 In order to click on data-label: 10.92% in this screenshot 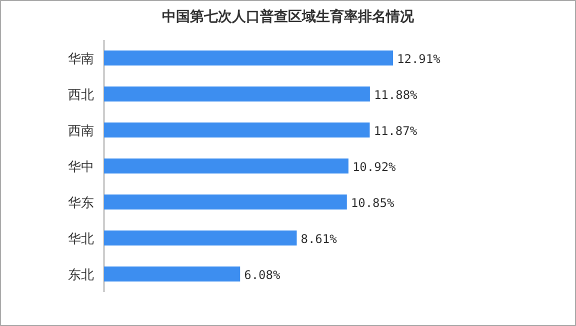, I will do `click(374, 167)`.